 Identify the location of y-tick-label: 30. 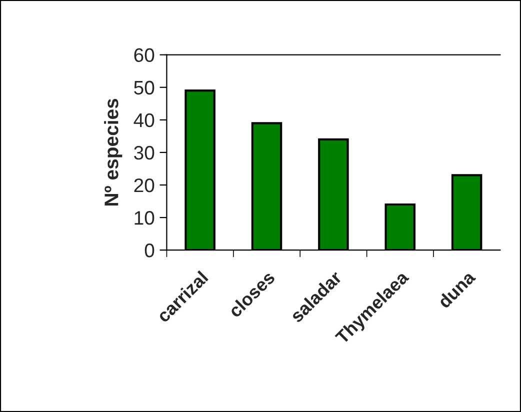
(144, 153).